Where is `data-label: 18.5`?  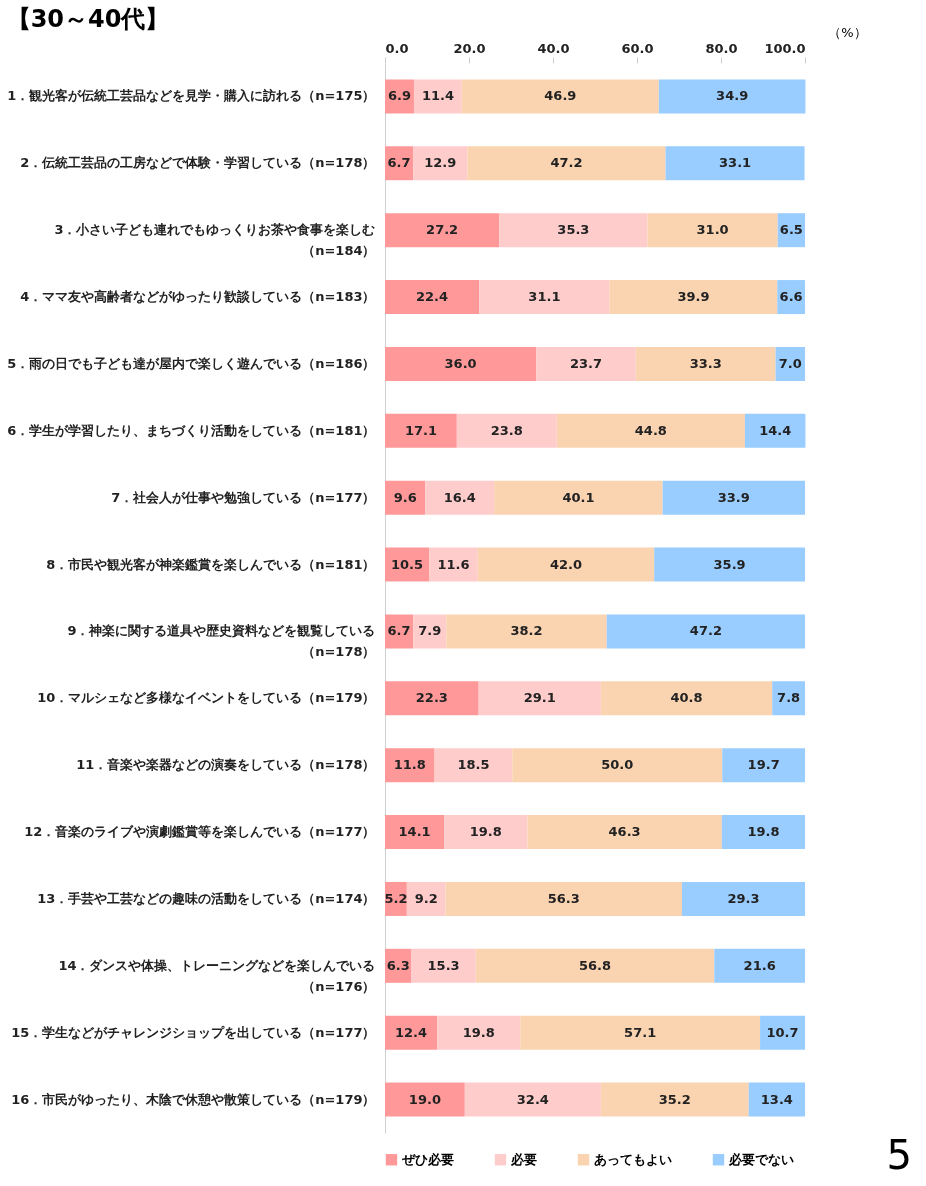
data-label: 18.5 is located at coordinates (473, 765).